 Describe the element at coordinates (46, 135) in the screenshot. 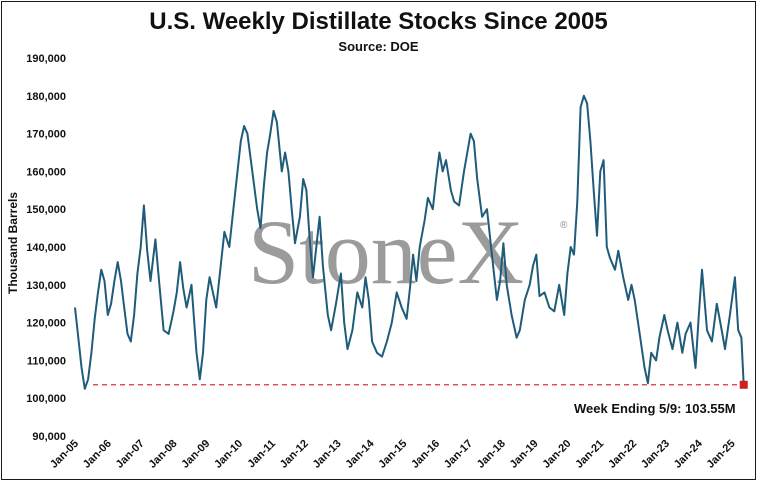

I see `y-tick-label: 170,000` at that location.